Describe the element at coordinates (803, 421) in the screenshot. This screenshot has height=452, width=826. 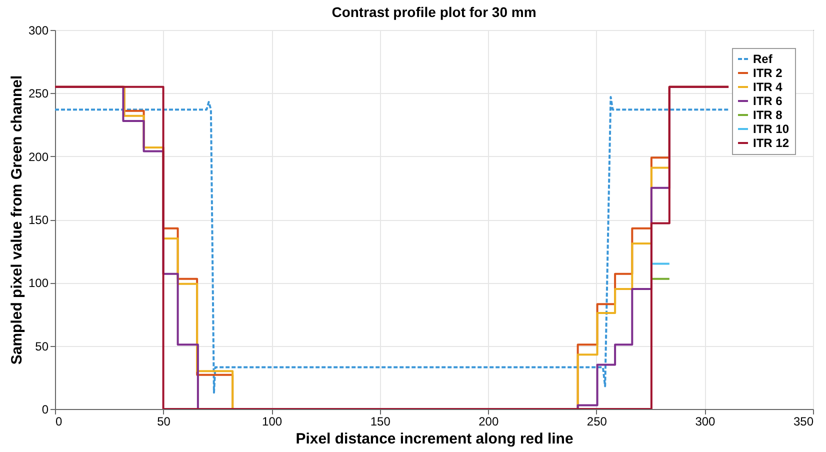
I see `x-tick-label: 350` at that location.